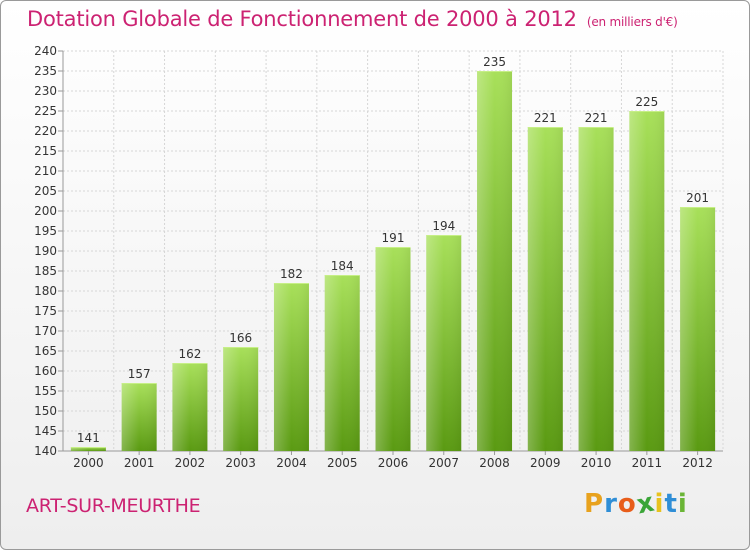  What do you see at coordinates (240, 338) in the screenshot?
I see `data-label: 166` at bounding box center [240, 338].